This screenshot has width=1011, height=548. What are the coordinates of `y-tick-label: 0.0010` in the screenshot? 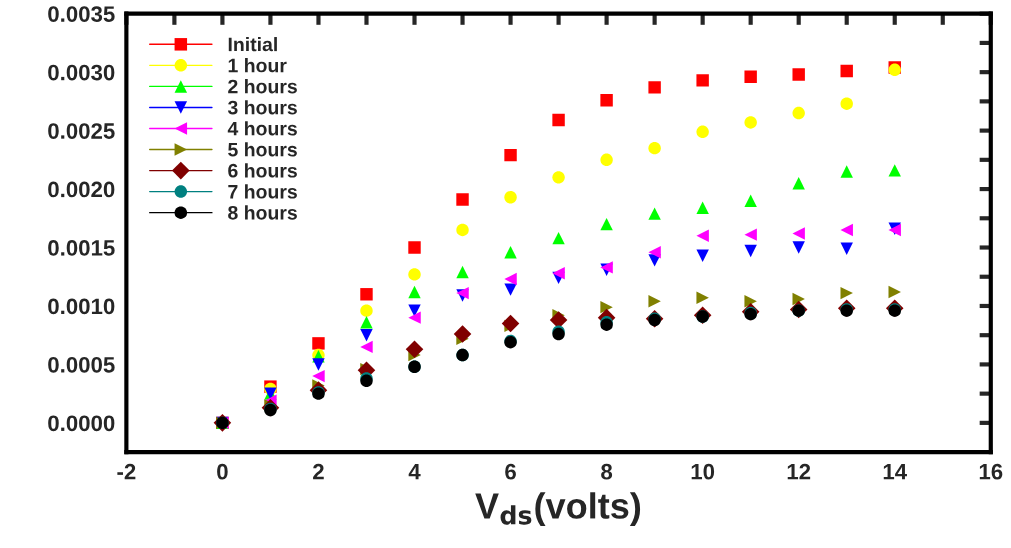 It's located at (81, 306).